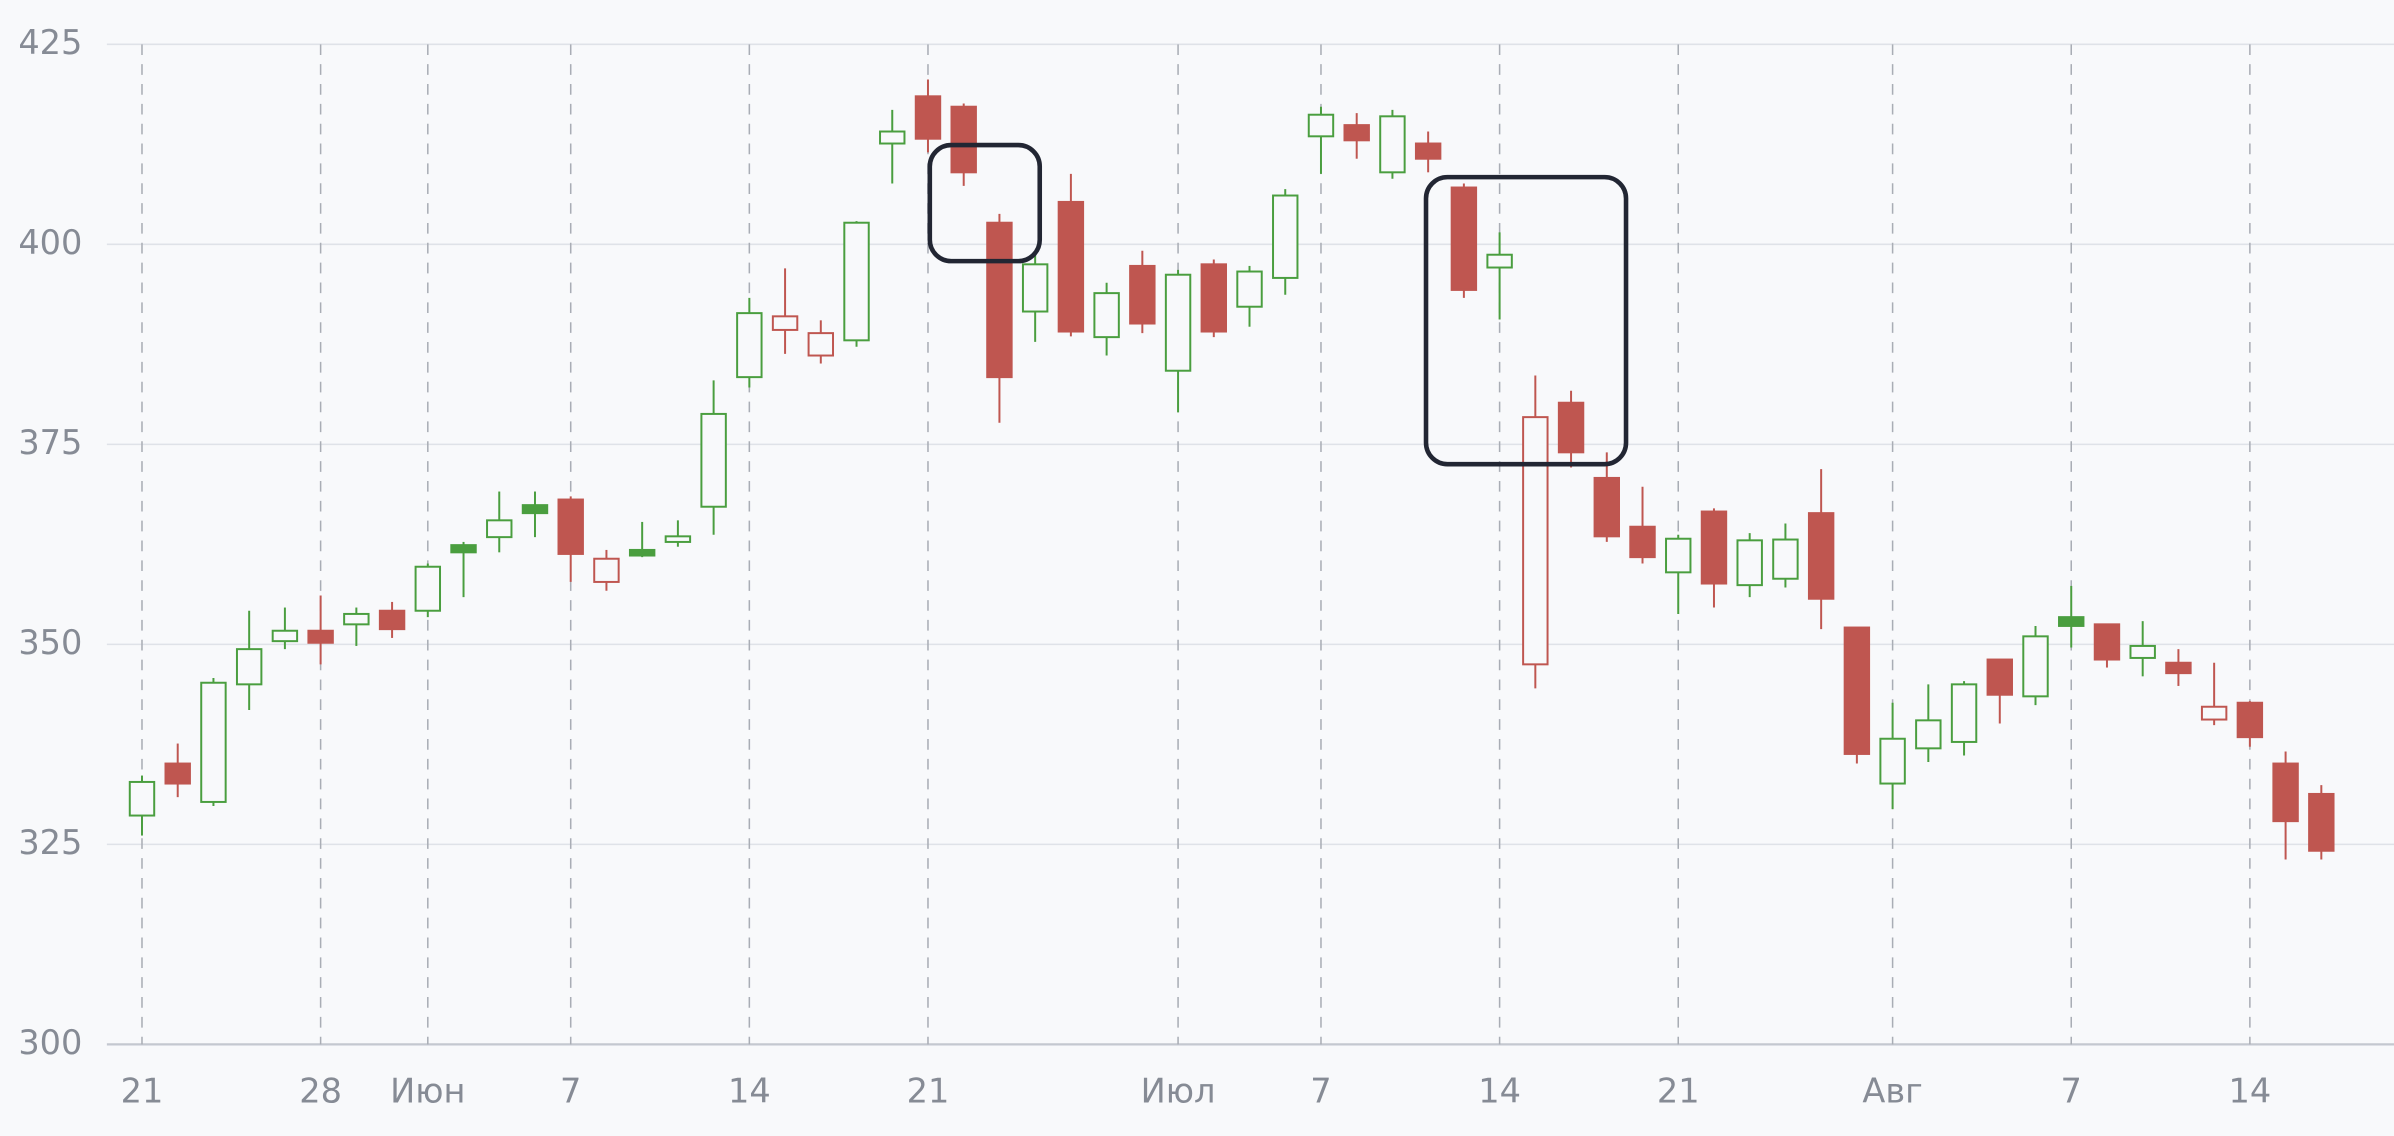  I want to click on x-tick-label: Июн, so click(427, 1091).